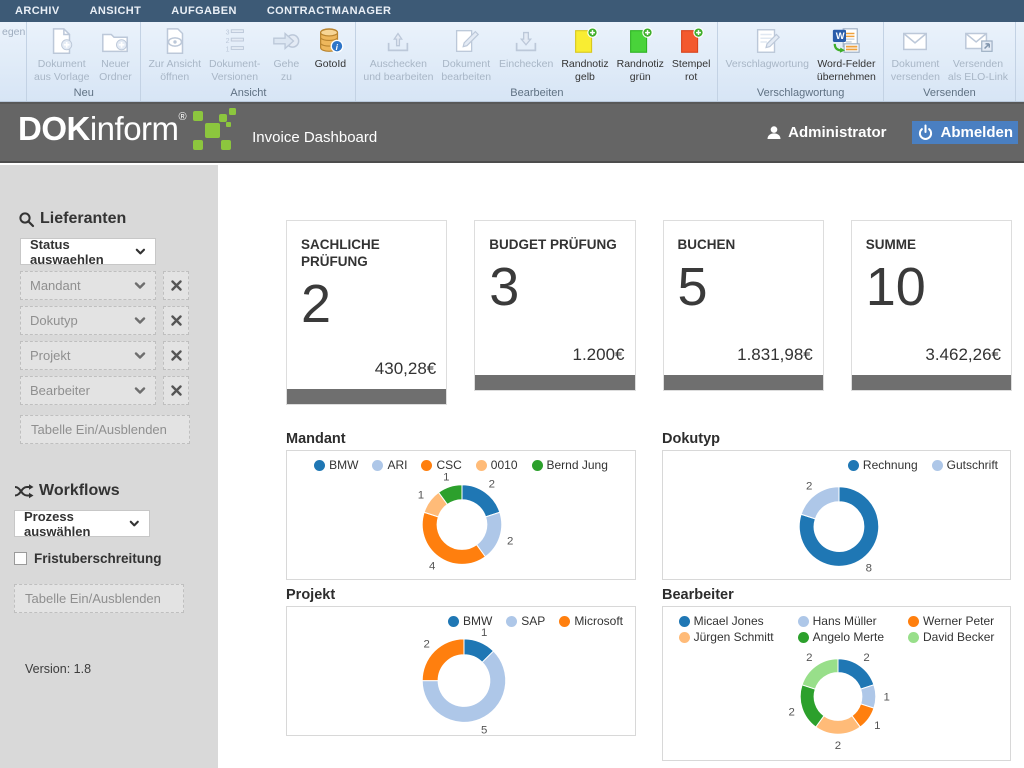  What do you see at coordinates (496, 465) in the screenshot?
I see `legend-item-0010: 0010` at bounding box center [496, 465].